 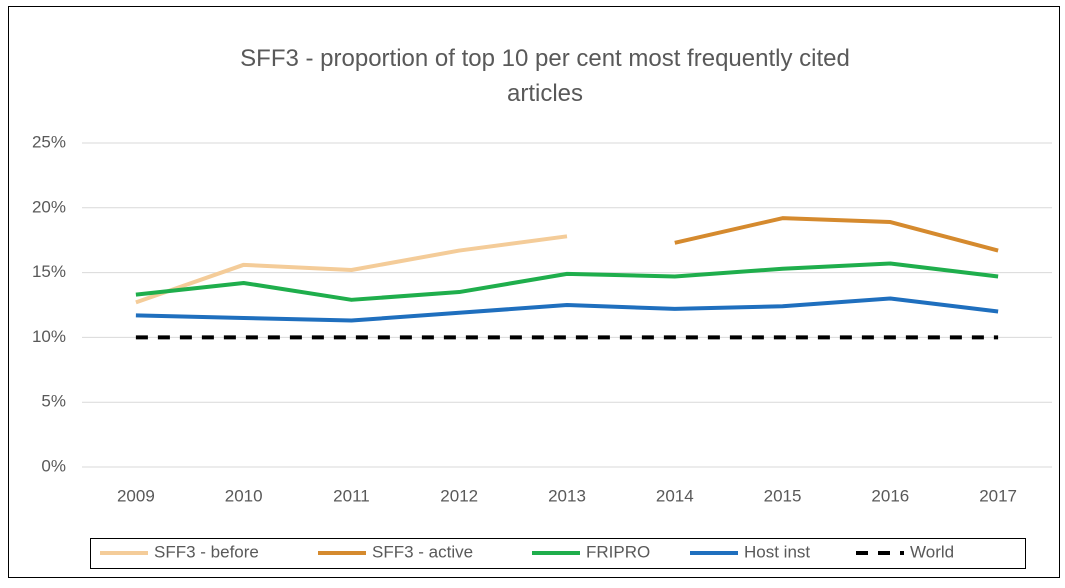 What do you see at coordinates (890, 495) in the screenshot?
I see `x-tick-label: 2016` at bounding box center [890, 495].